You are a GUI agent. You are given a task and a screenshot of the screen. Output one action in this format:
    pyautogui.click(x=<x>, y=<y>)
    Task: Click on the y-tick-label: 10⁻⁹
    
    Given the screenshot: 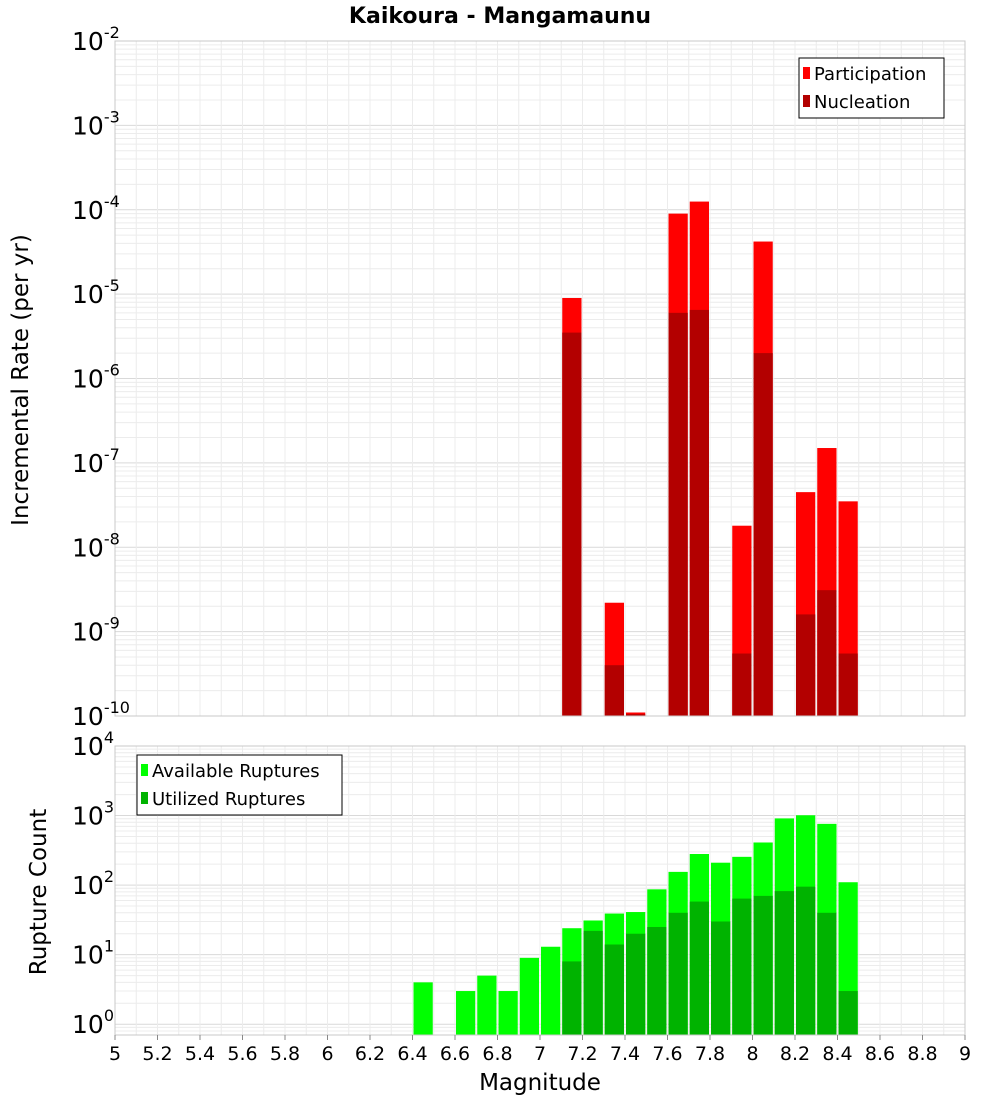 What is the action you would take?
    pyautogui.click(x=96, y=630)
    